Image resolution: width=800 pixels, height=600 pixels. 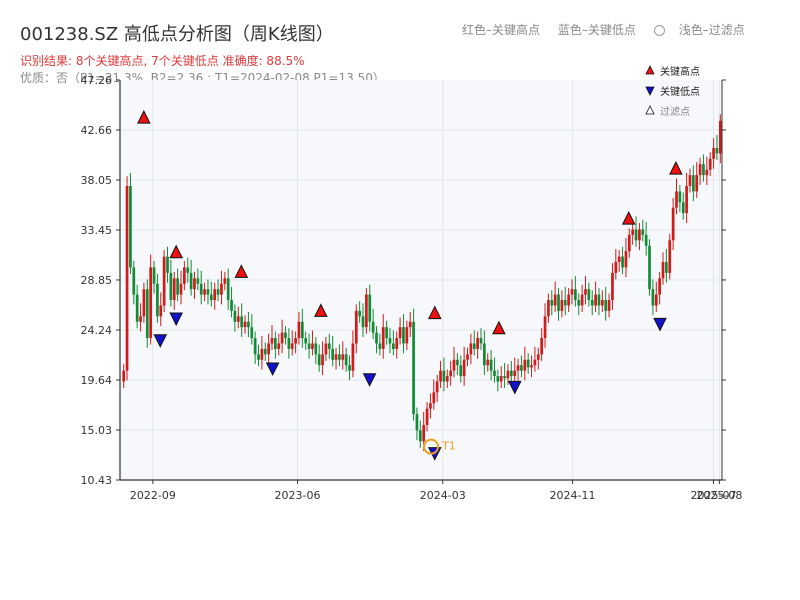 I want to click on red-legend-text: 红色–关键高点, so click(x=501, y=30).